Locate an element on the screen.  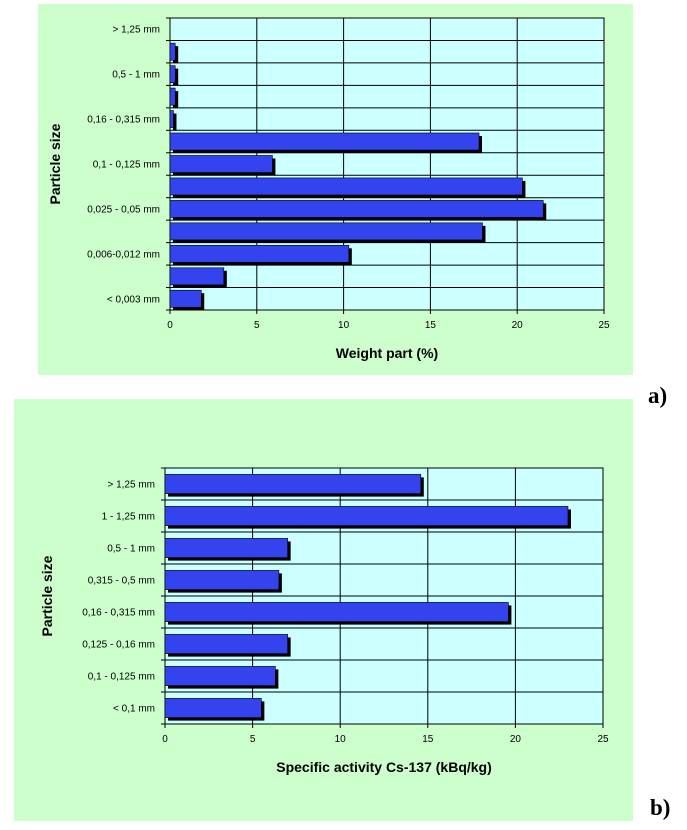
chart-a-x-tick-label: 5 is located at coordinates (257, 325).